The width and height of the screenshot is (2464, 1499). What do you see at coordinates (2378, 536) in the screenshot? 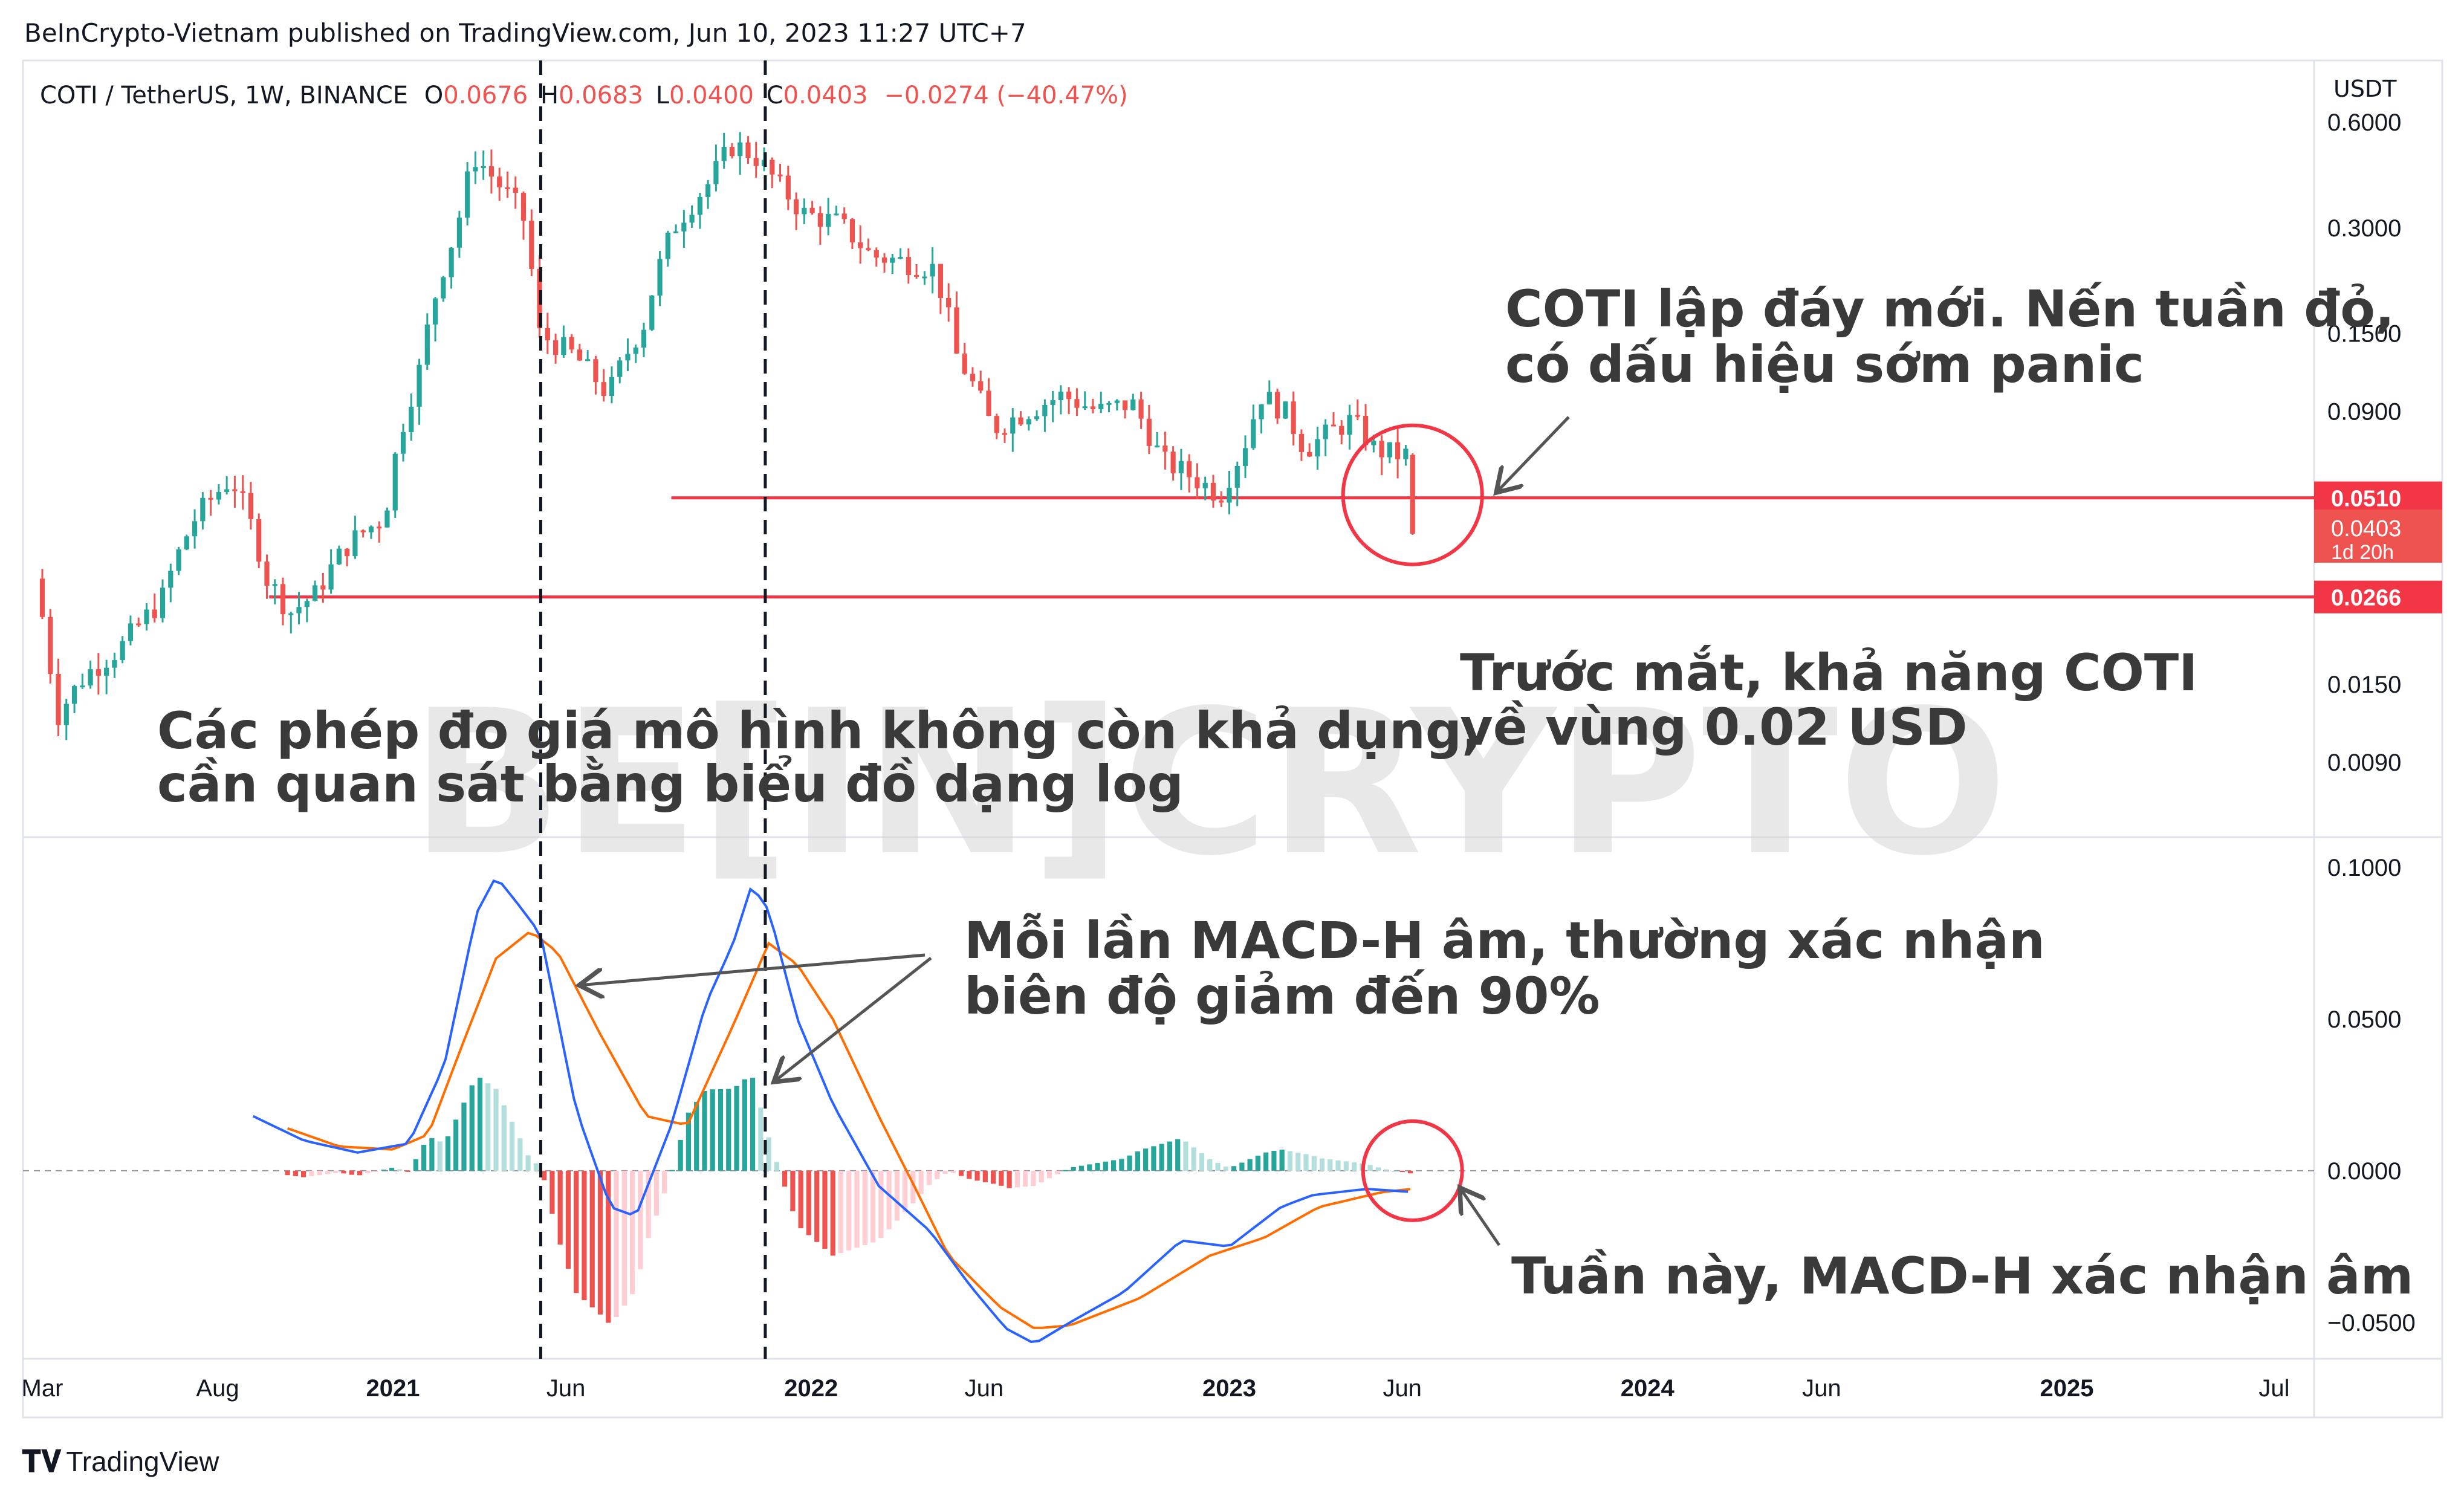
I see `current-price-tag` at bounding box center [2378, 536].